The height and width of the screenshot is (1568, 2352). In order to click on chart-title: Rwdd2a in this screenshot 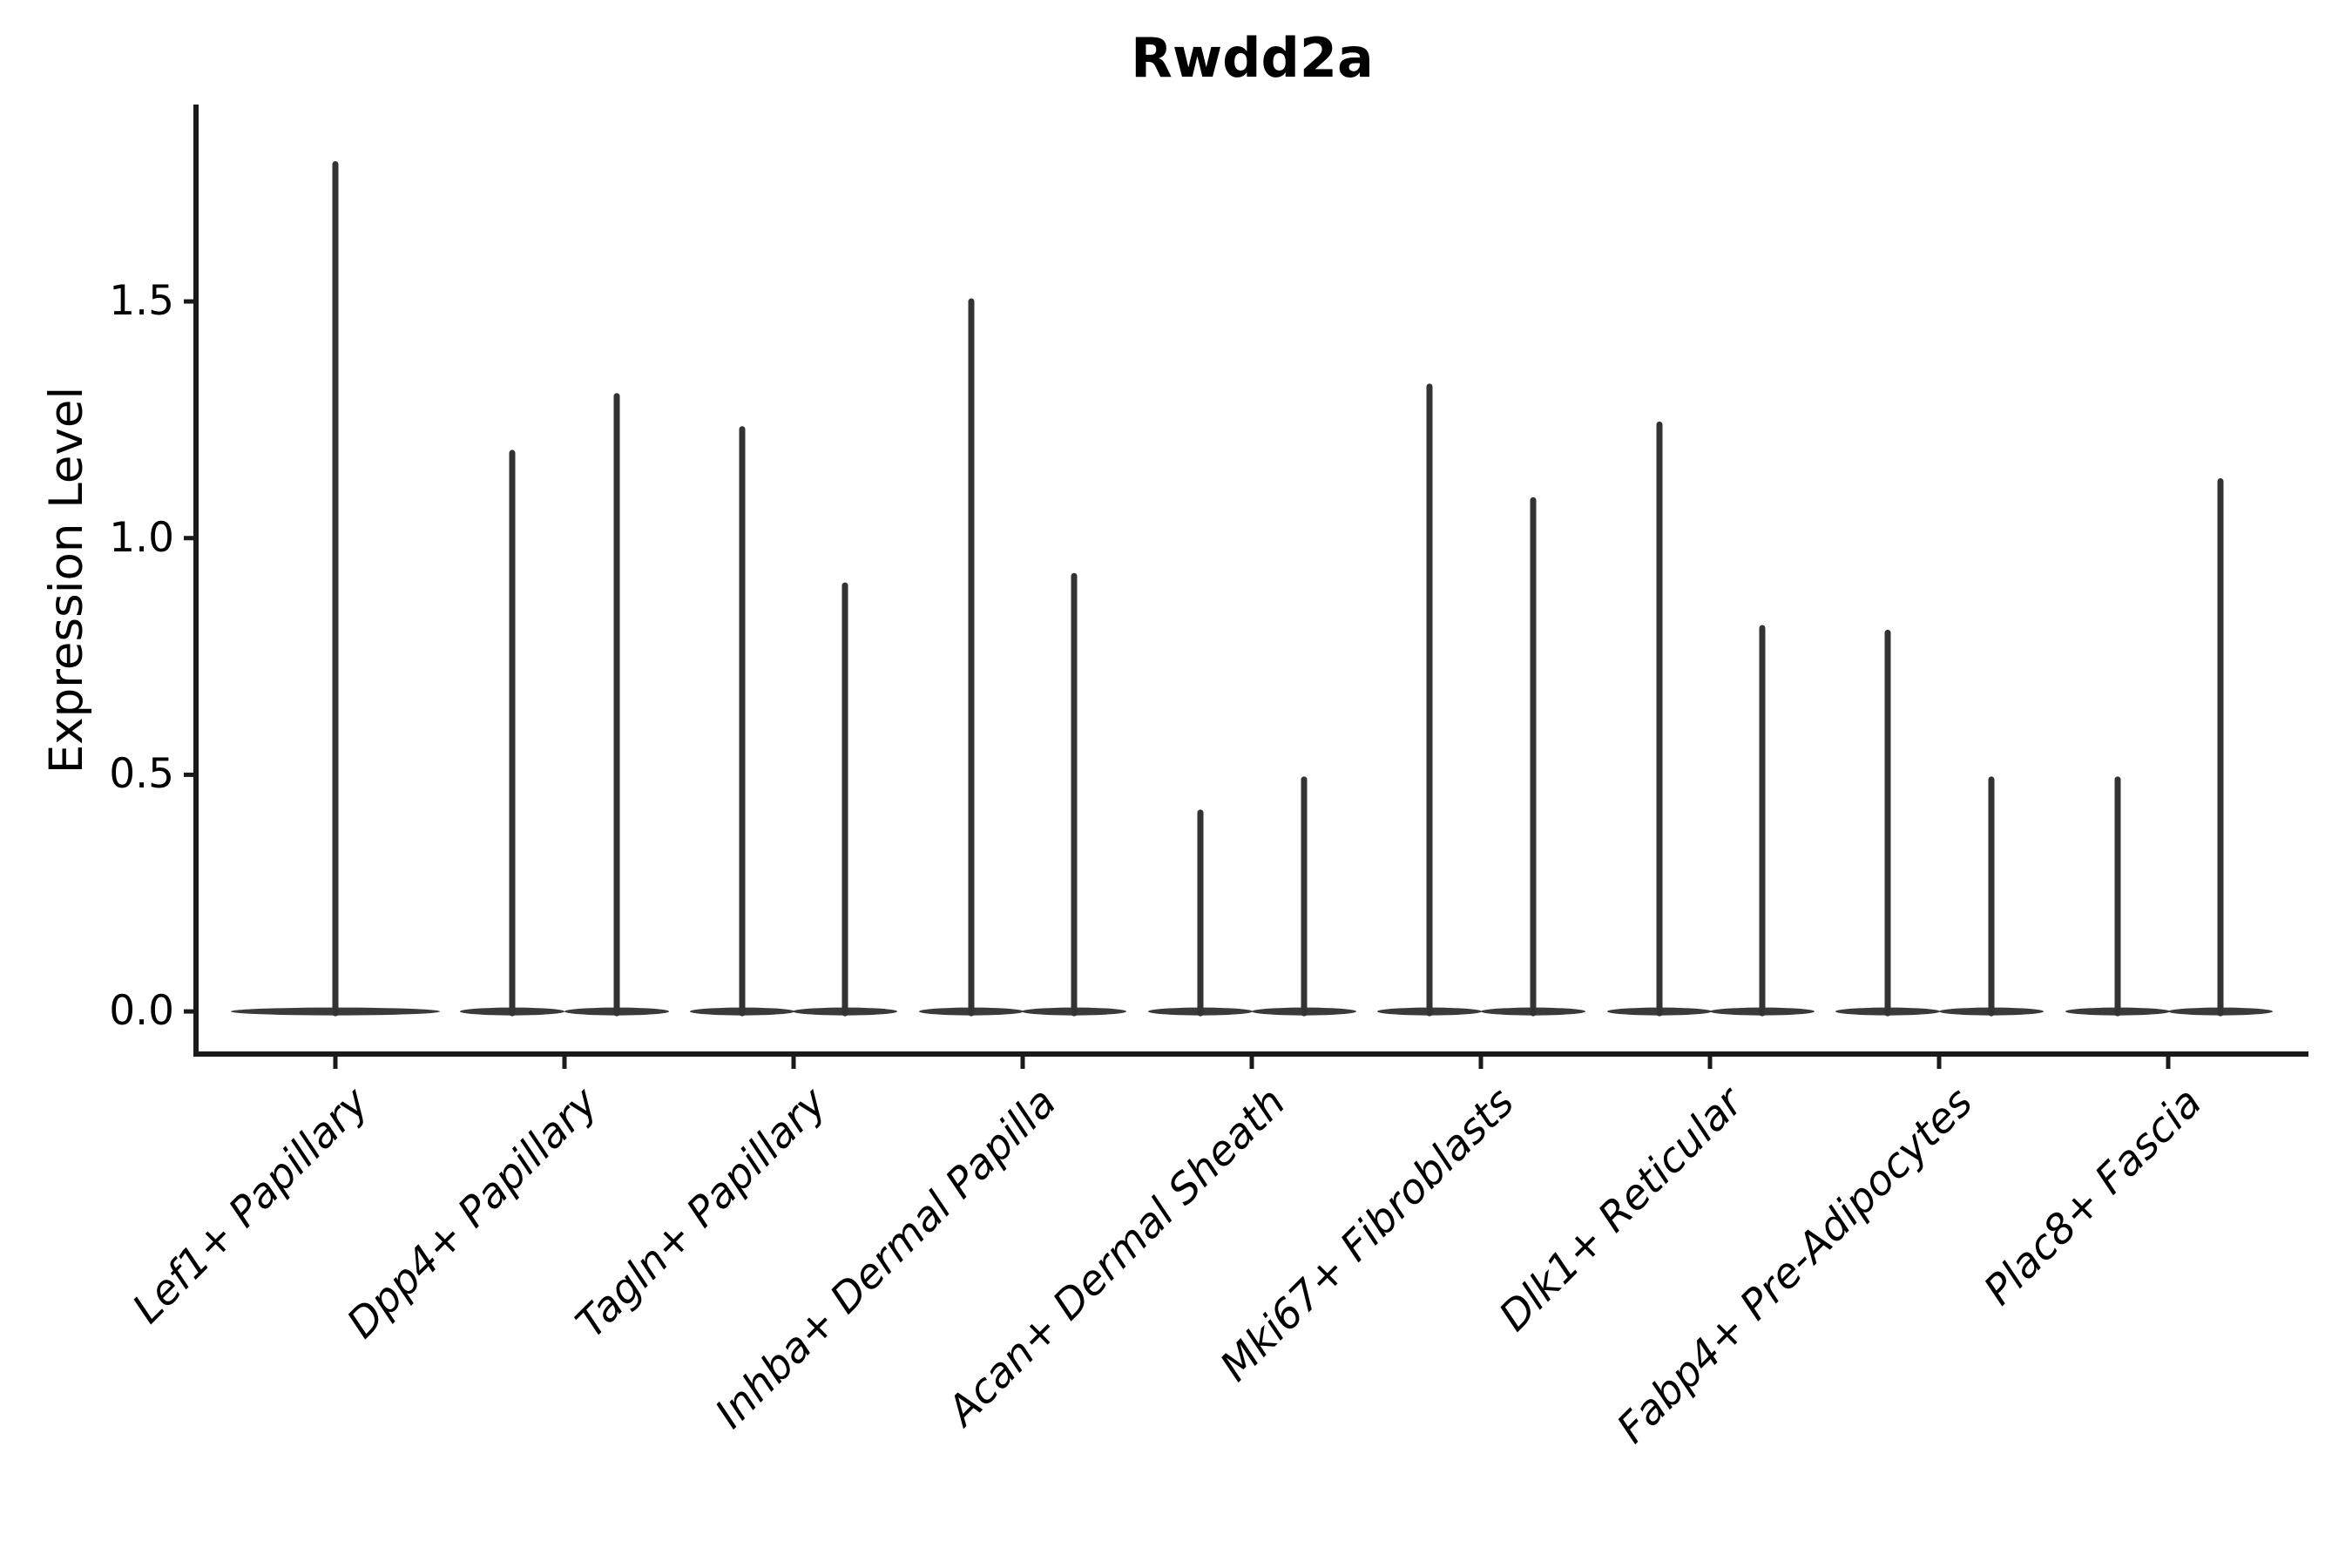, I will do `click(1252, 58)`.